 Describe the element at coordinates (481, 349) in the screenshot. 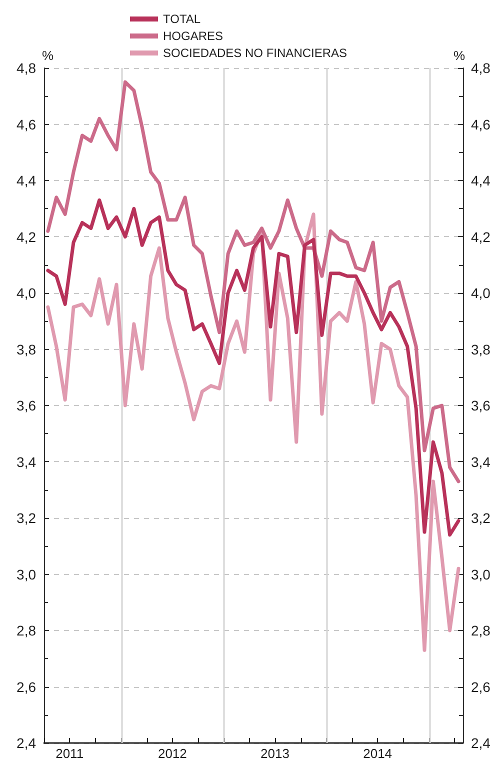

I see `y2-tick-label: 3,8` at that location.